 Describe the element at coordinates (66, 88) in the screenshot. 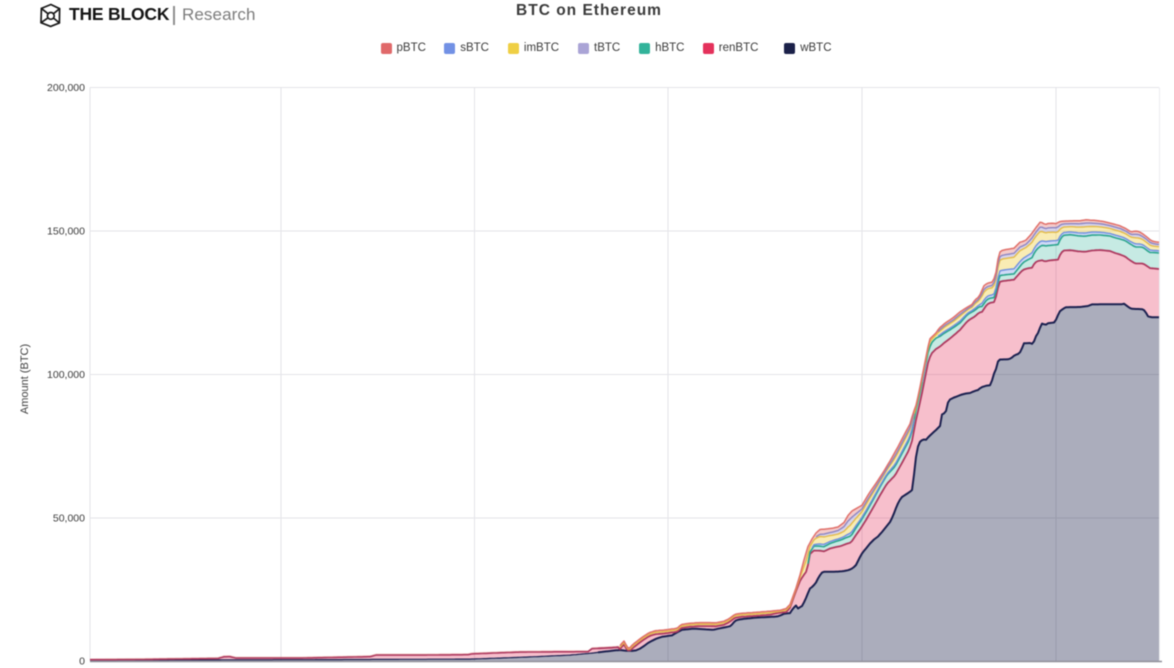

I see `svg-text: 200,000` at that location.